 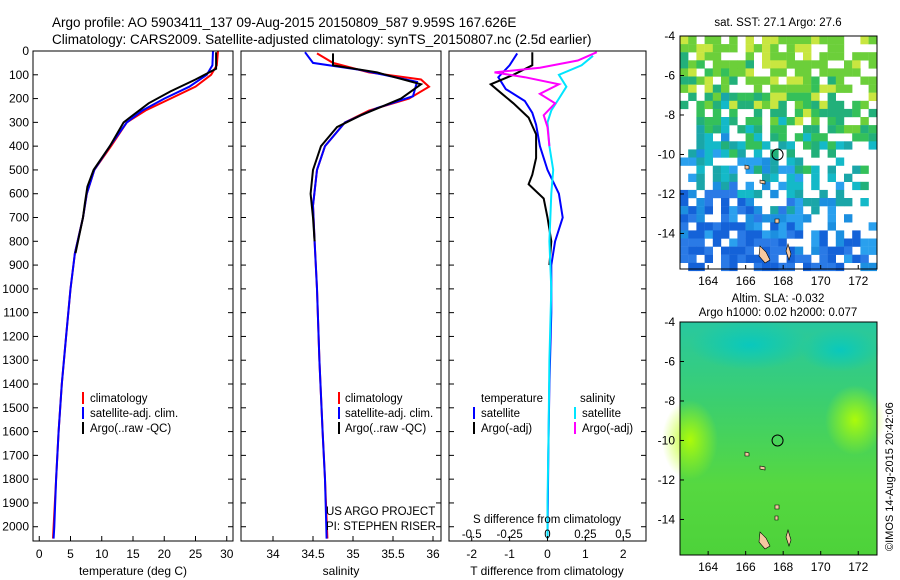 I want to click on sla-map-xtick-label-4: 172, so click(x=858, y=567).